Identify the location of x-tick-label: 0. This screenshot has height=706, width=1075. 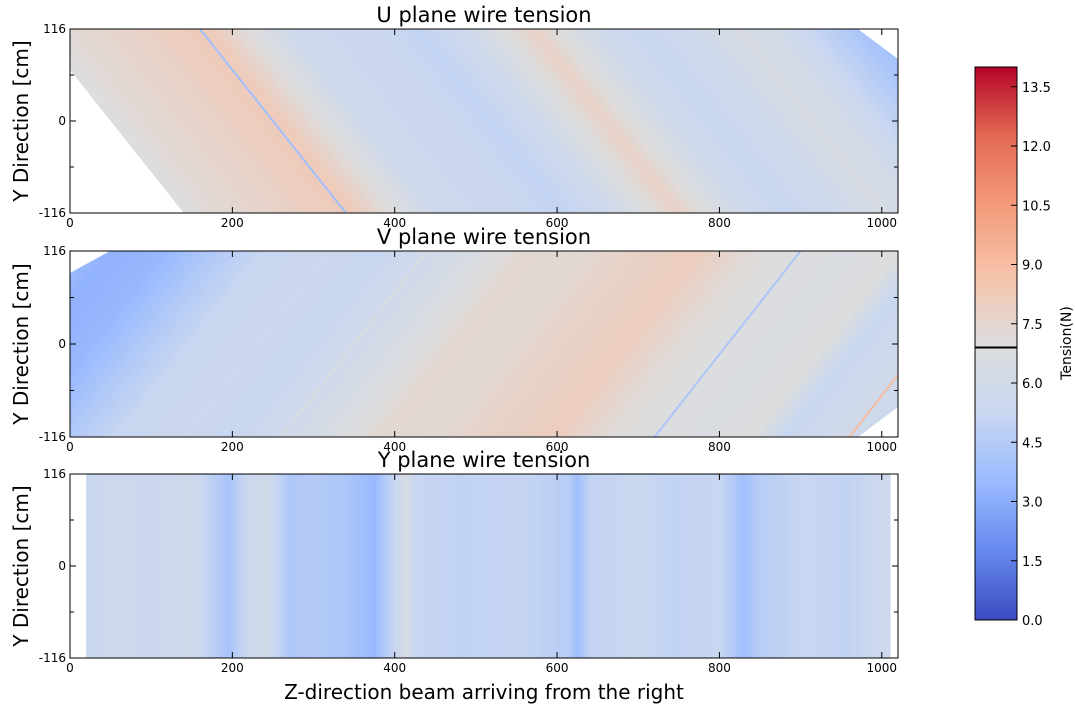
(70, 447).